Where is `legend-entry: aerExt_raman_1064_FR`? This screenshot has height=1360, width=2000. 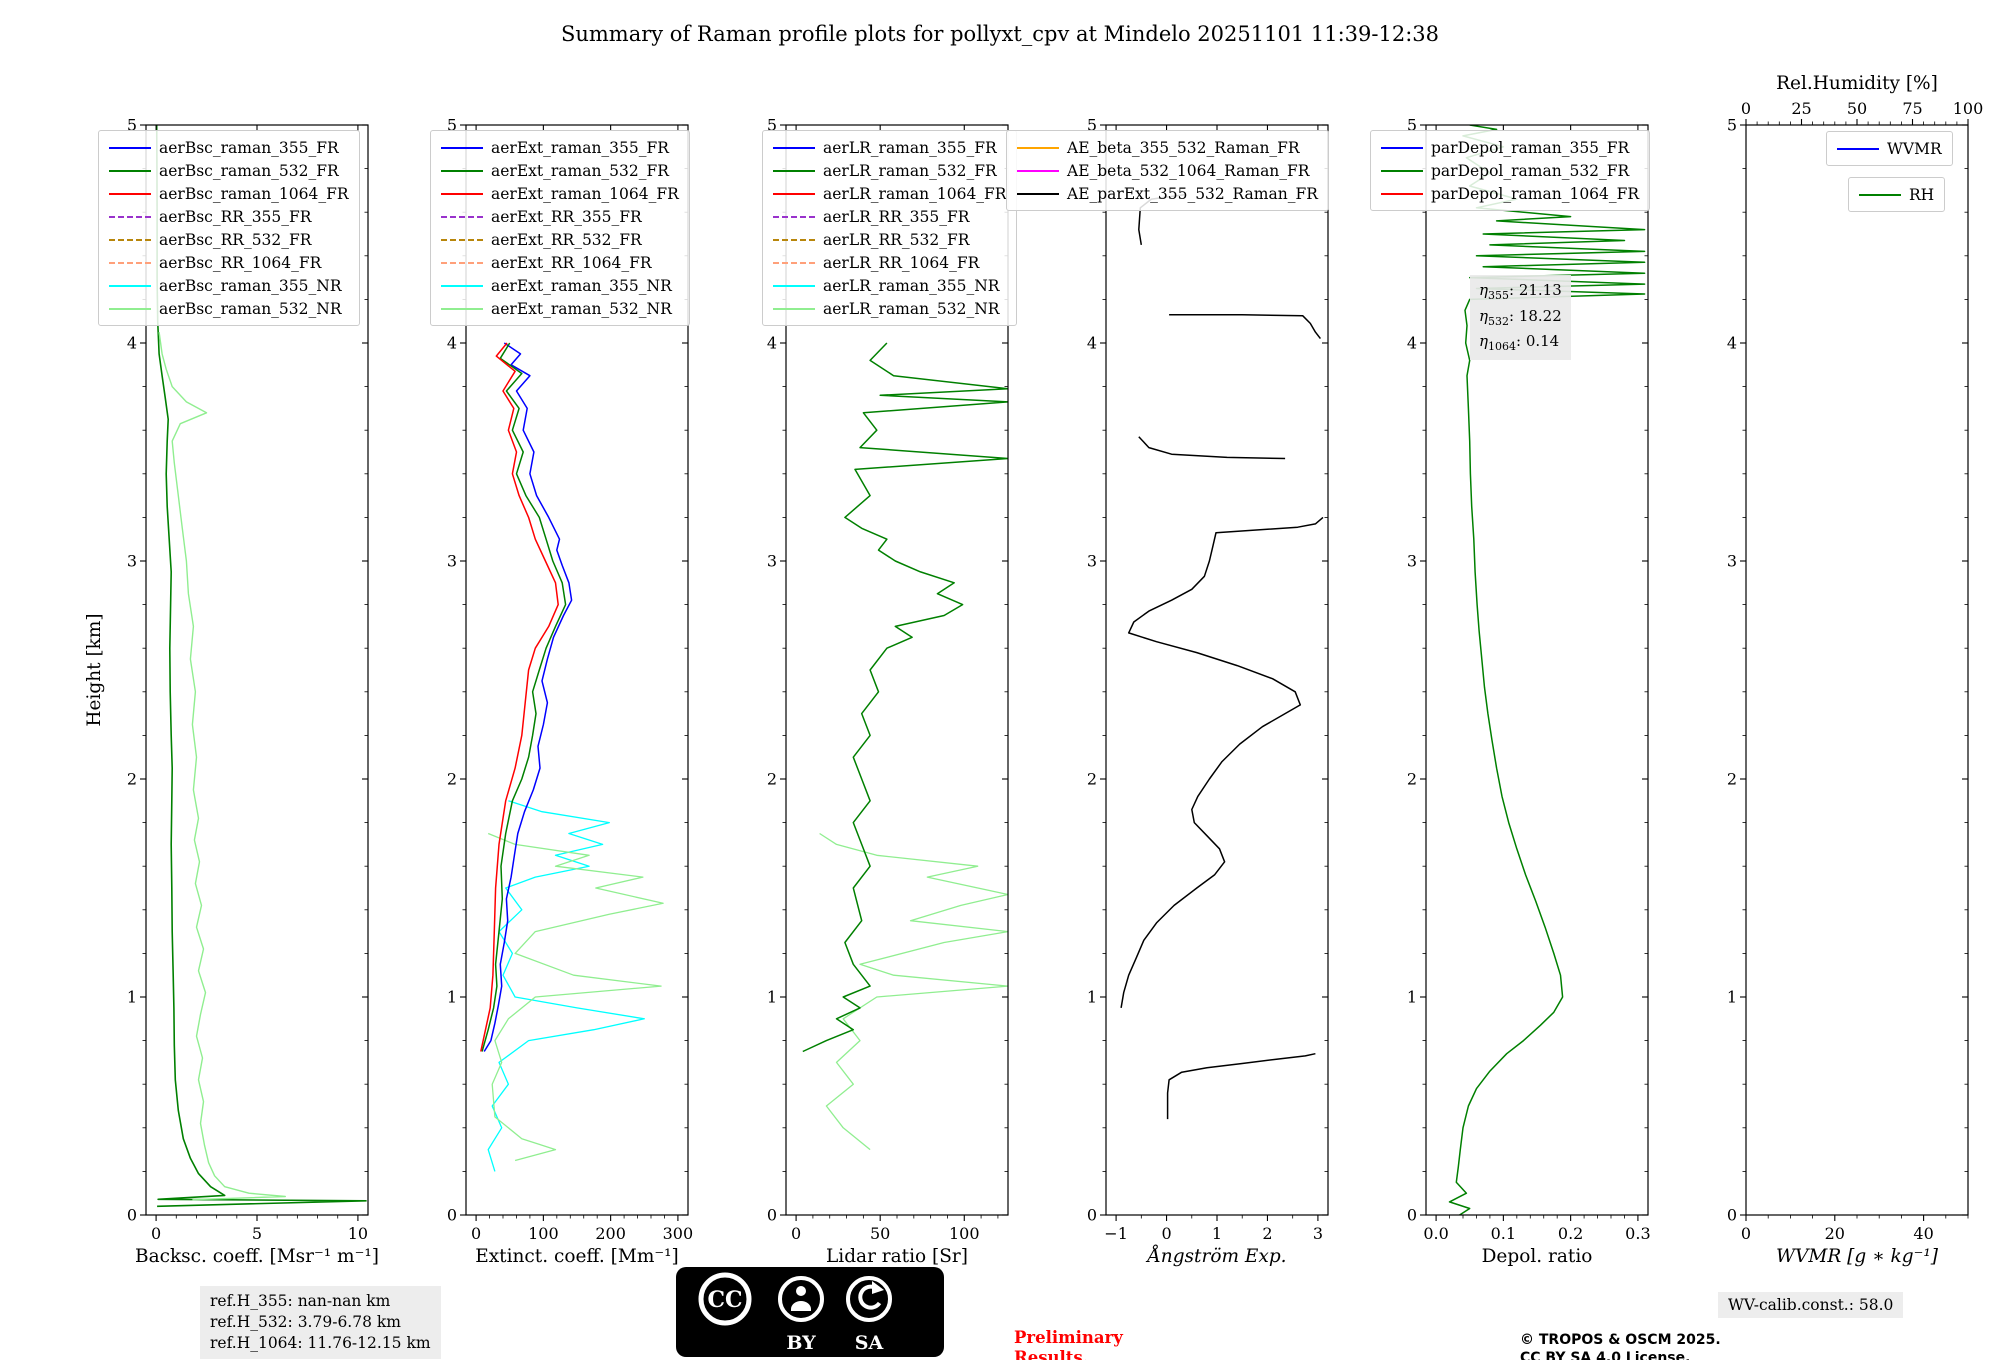 legend-entry: aerExt_raman_1064_FR is located at coordinates (560, 193).